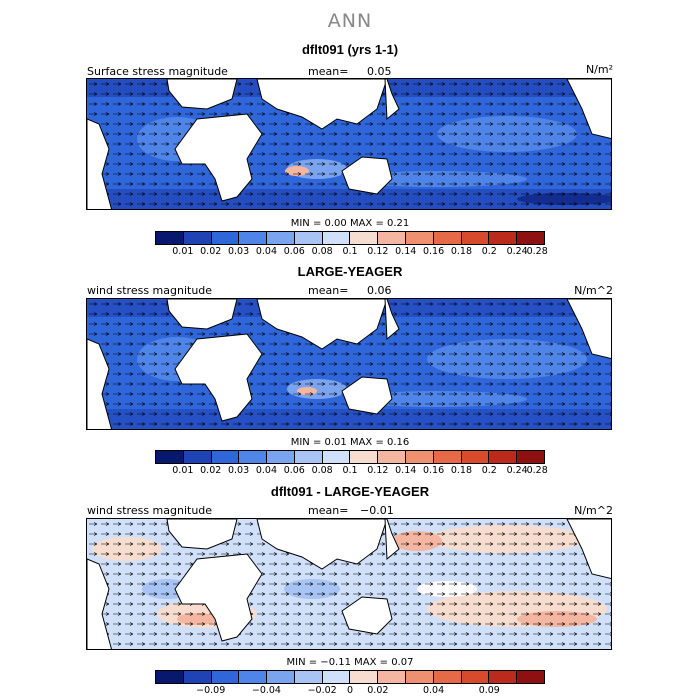 The width and height of the screenshot is (700, 700). Describe the element at coordinates (489, 470) in the screenshot. I see `panel-2-colorbar-tick: 0.2` at that location.